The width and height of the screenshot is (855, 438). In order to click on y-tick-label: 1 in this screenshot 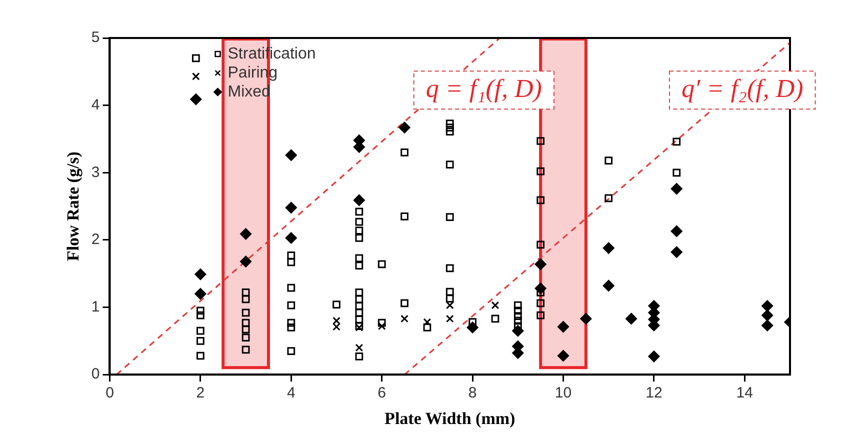, I will do `click(95, 307)`.